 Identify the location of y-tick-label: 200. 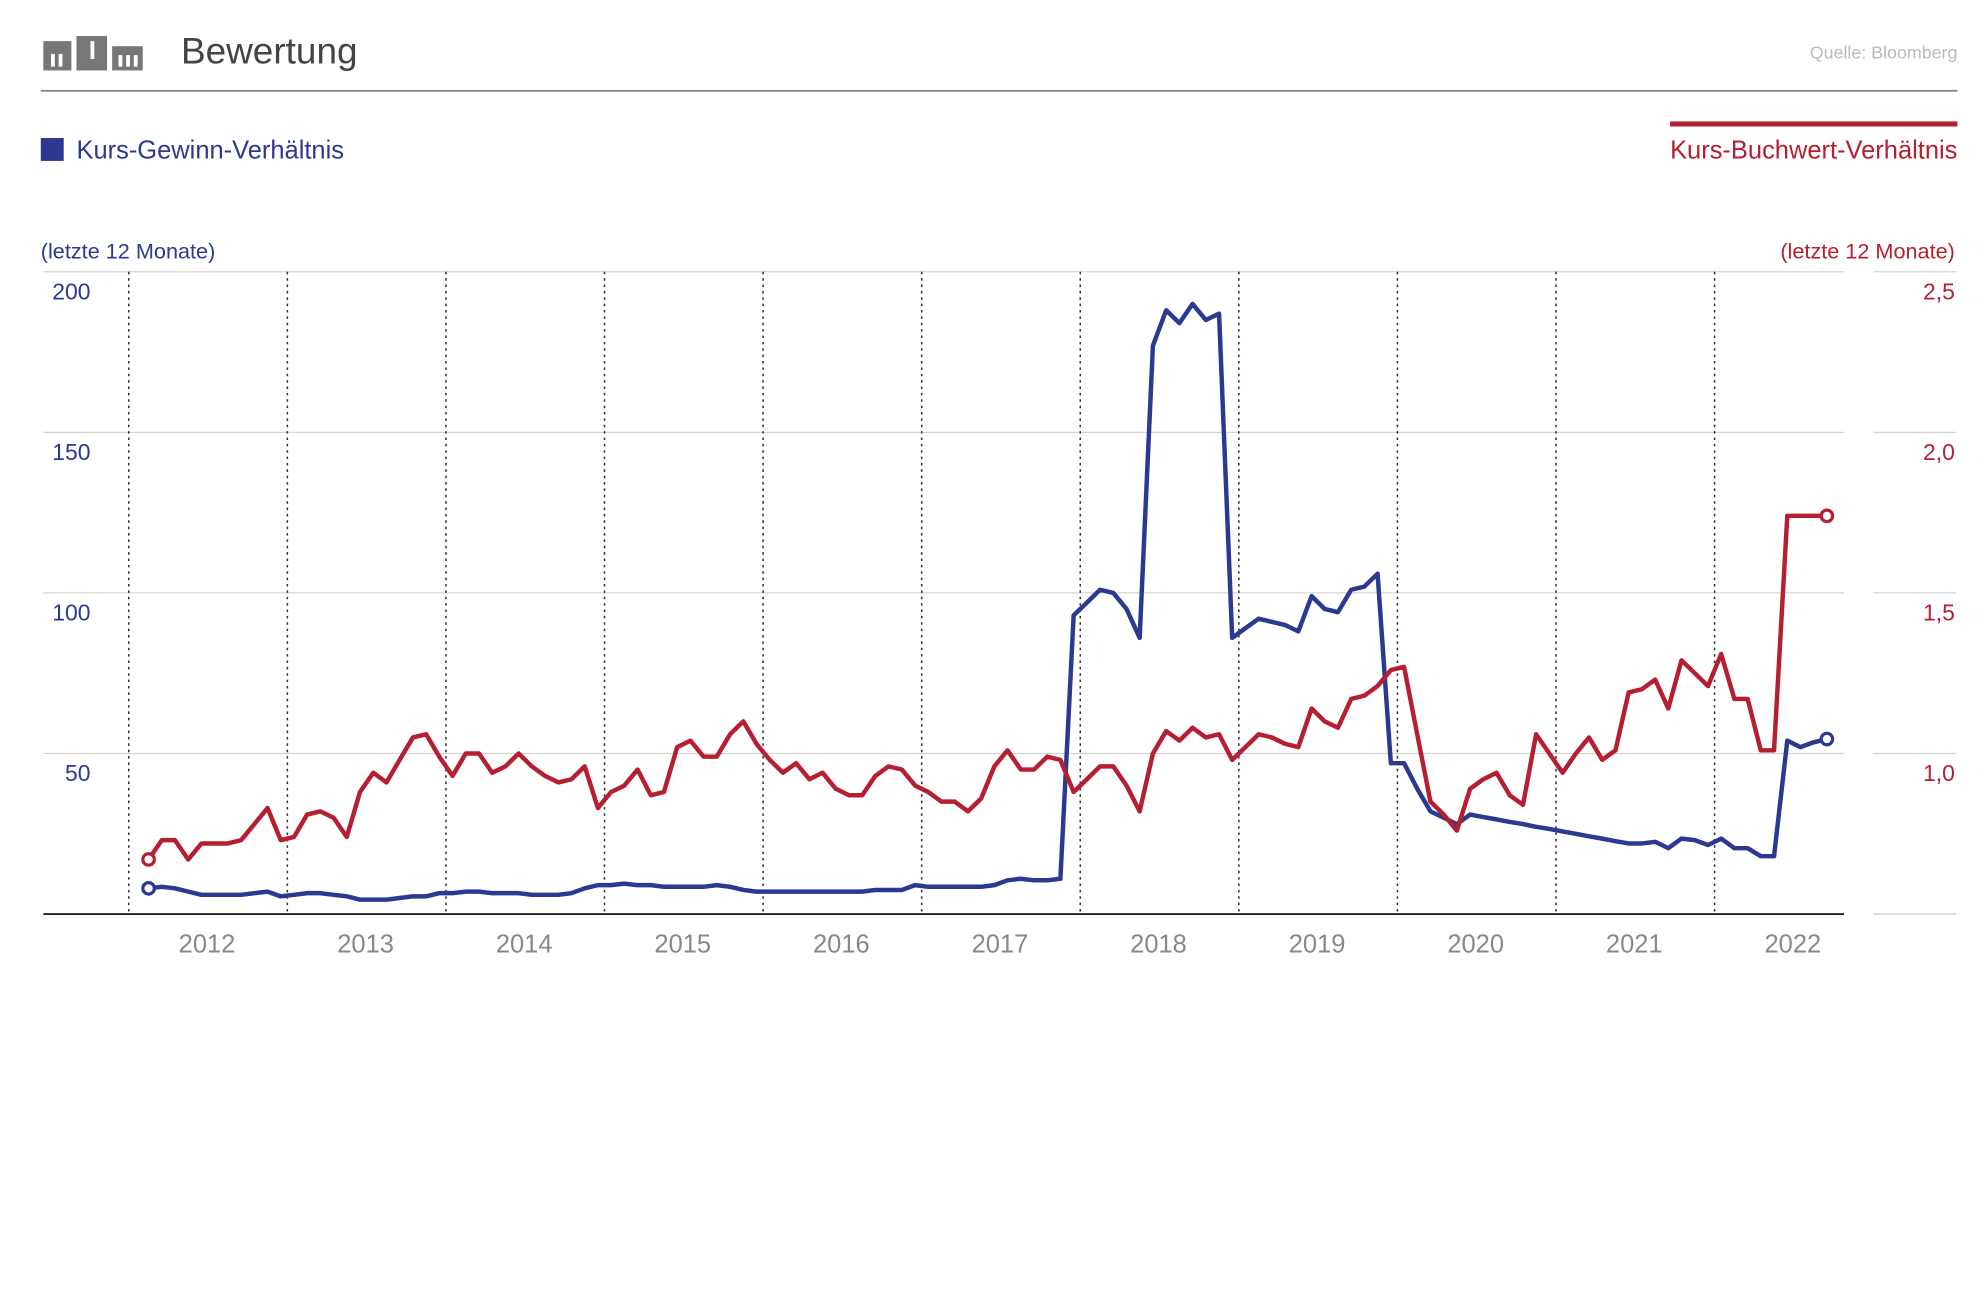
(71, 292).